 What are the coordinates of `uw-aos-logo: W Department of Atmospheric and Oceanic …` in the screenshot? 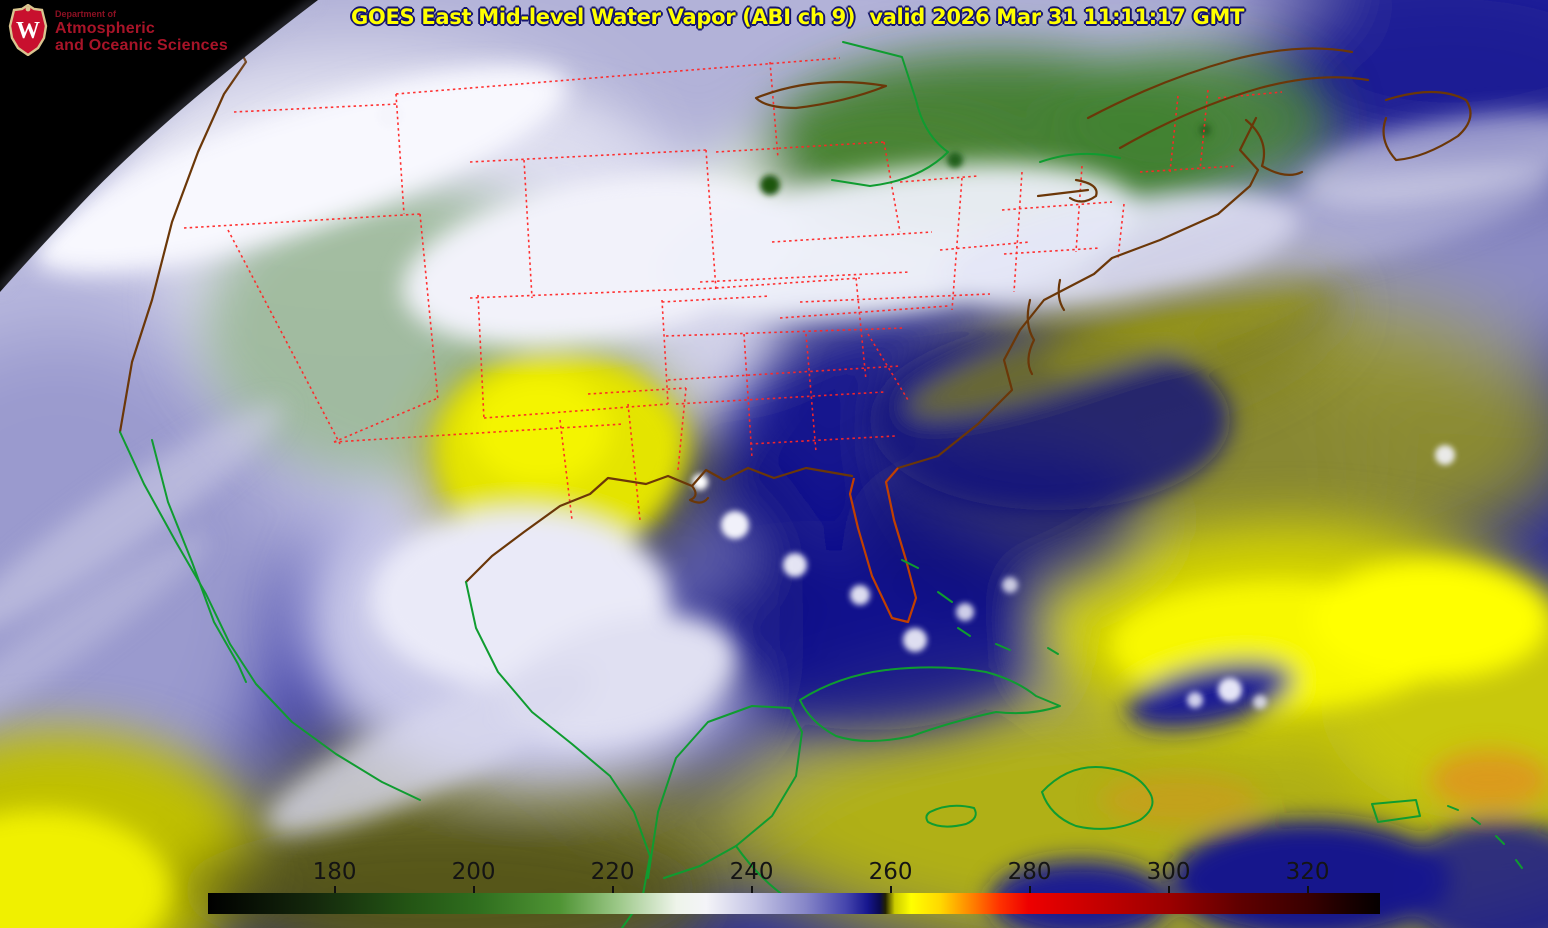 It's located at (118, 30).